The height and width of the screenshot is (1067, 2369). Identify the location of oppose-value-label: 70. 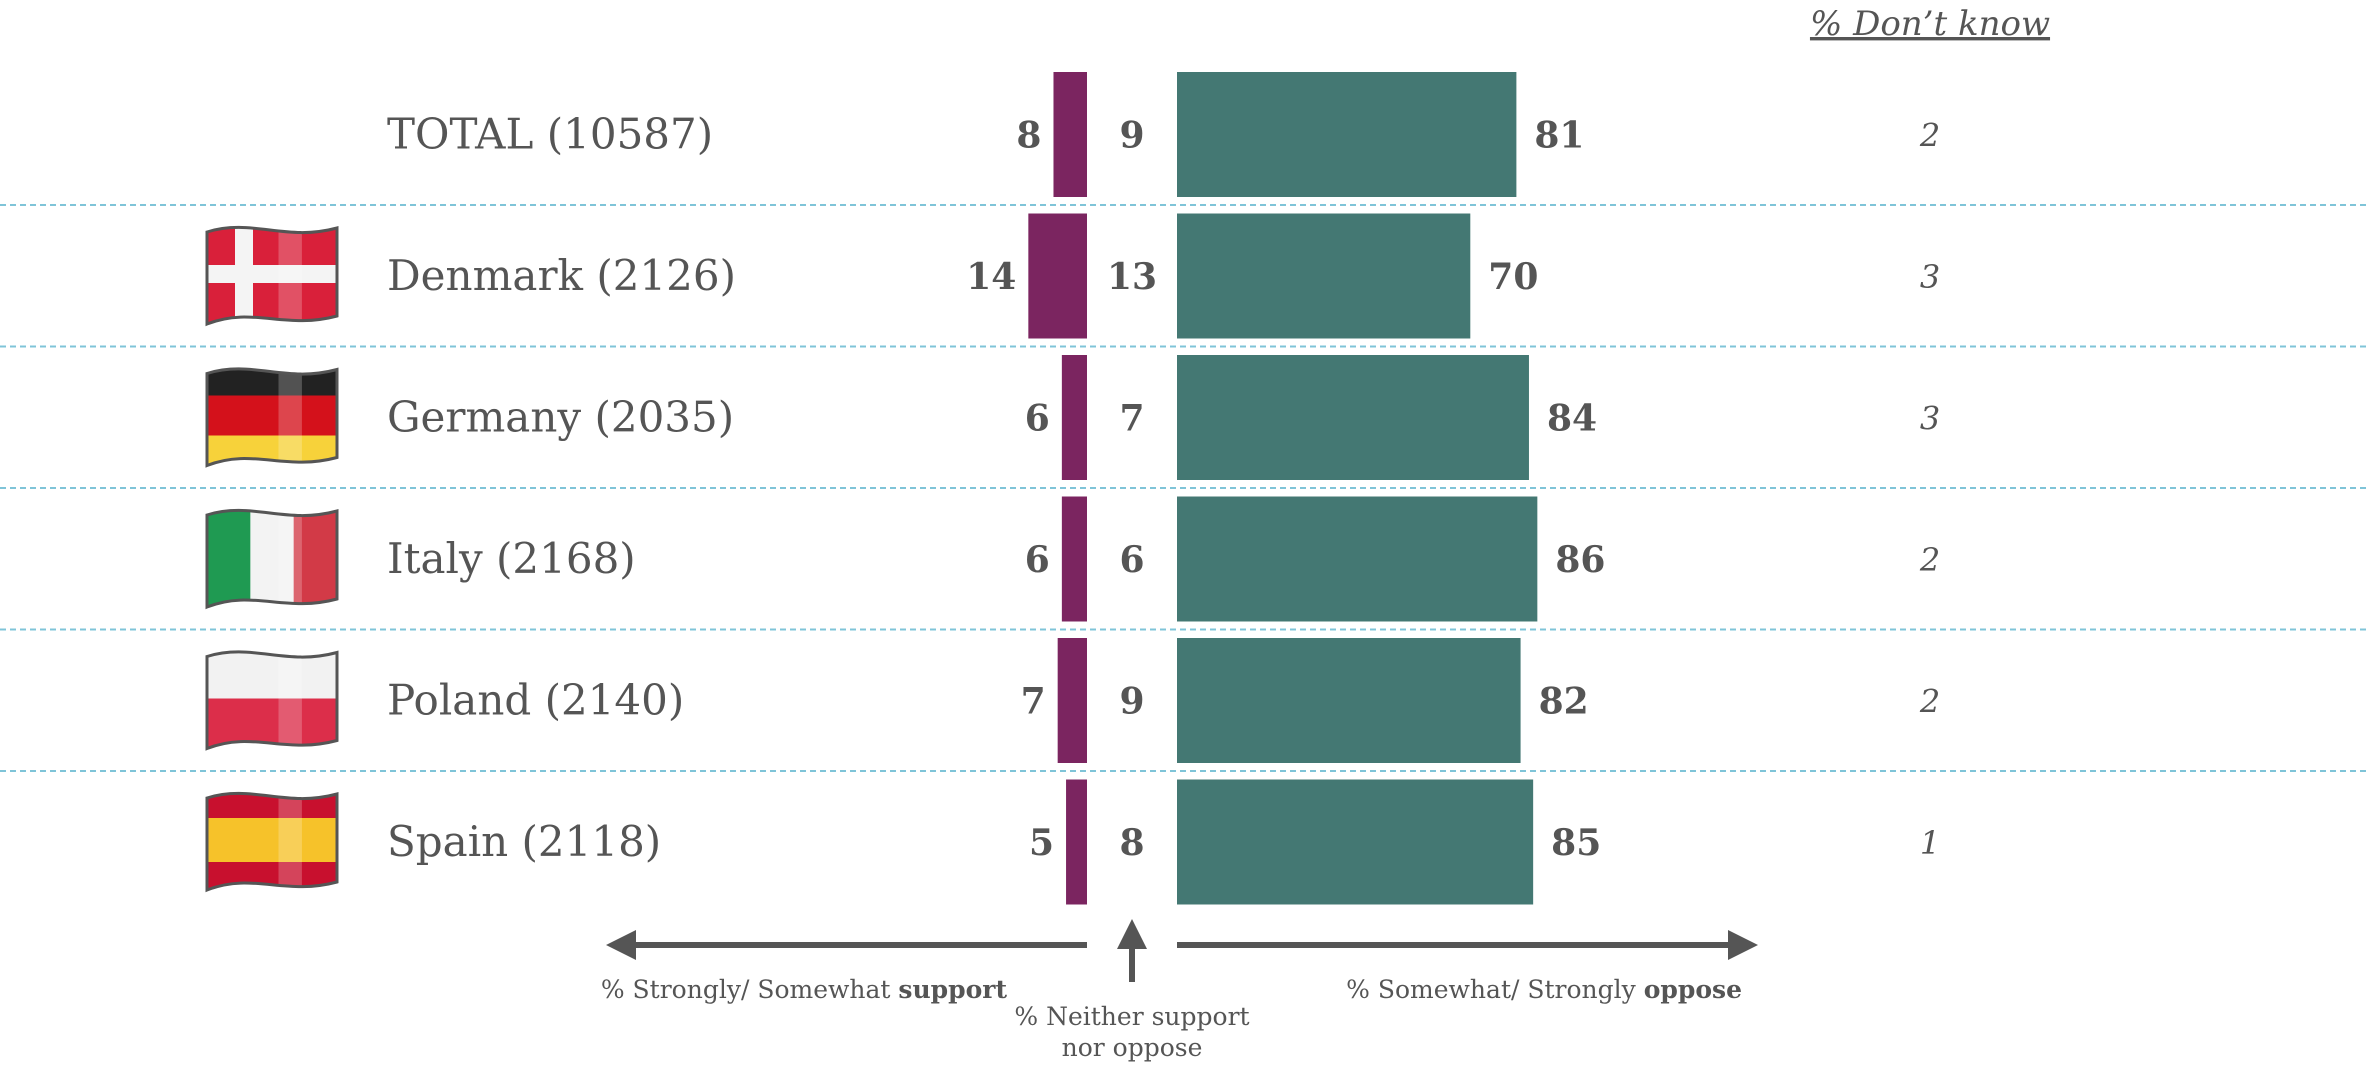
(1513, 277).